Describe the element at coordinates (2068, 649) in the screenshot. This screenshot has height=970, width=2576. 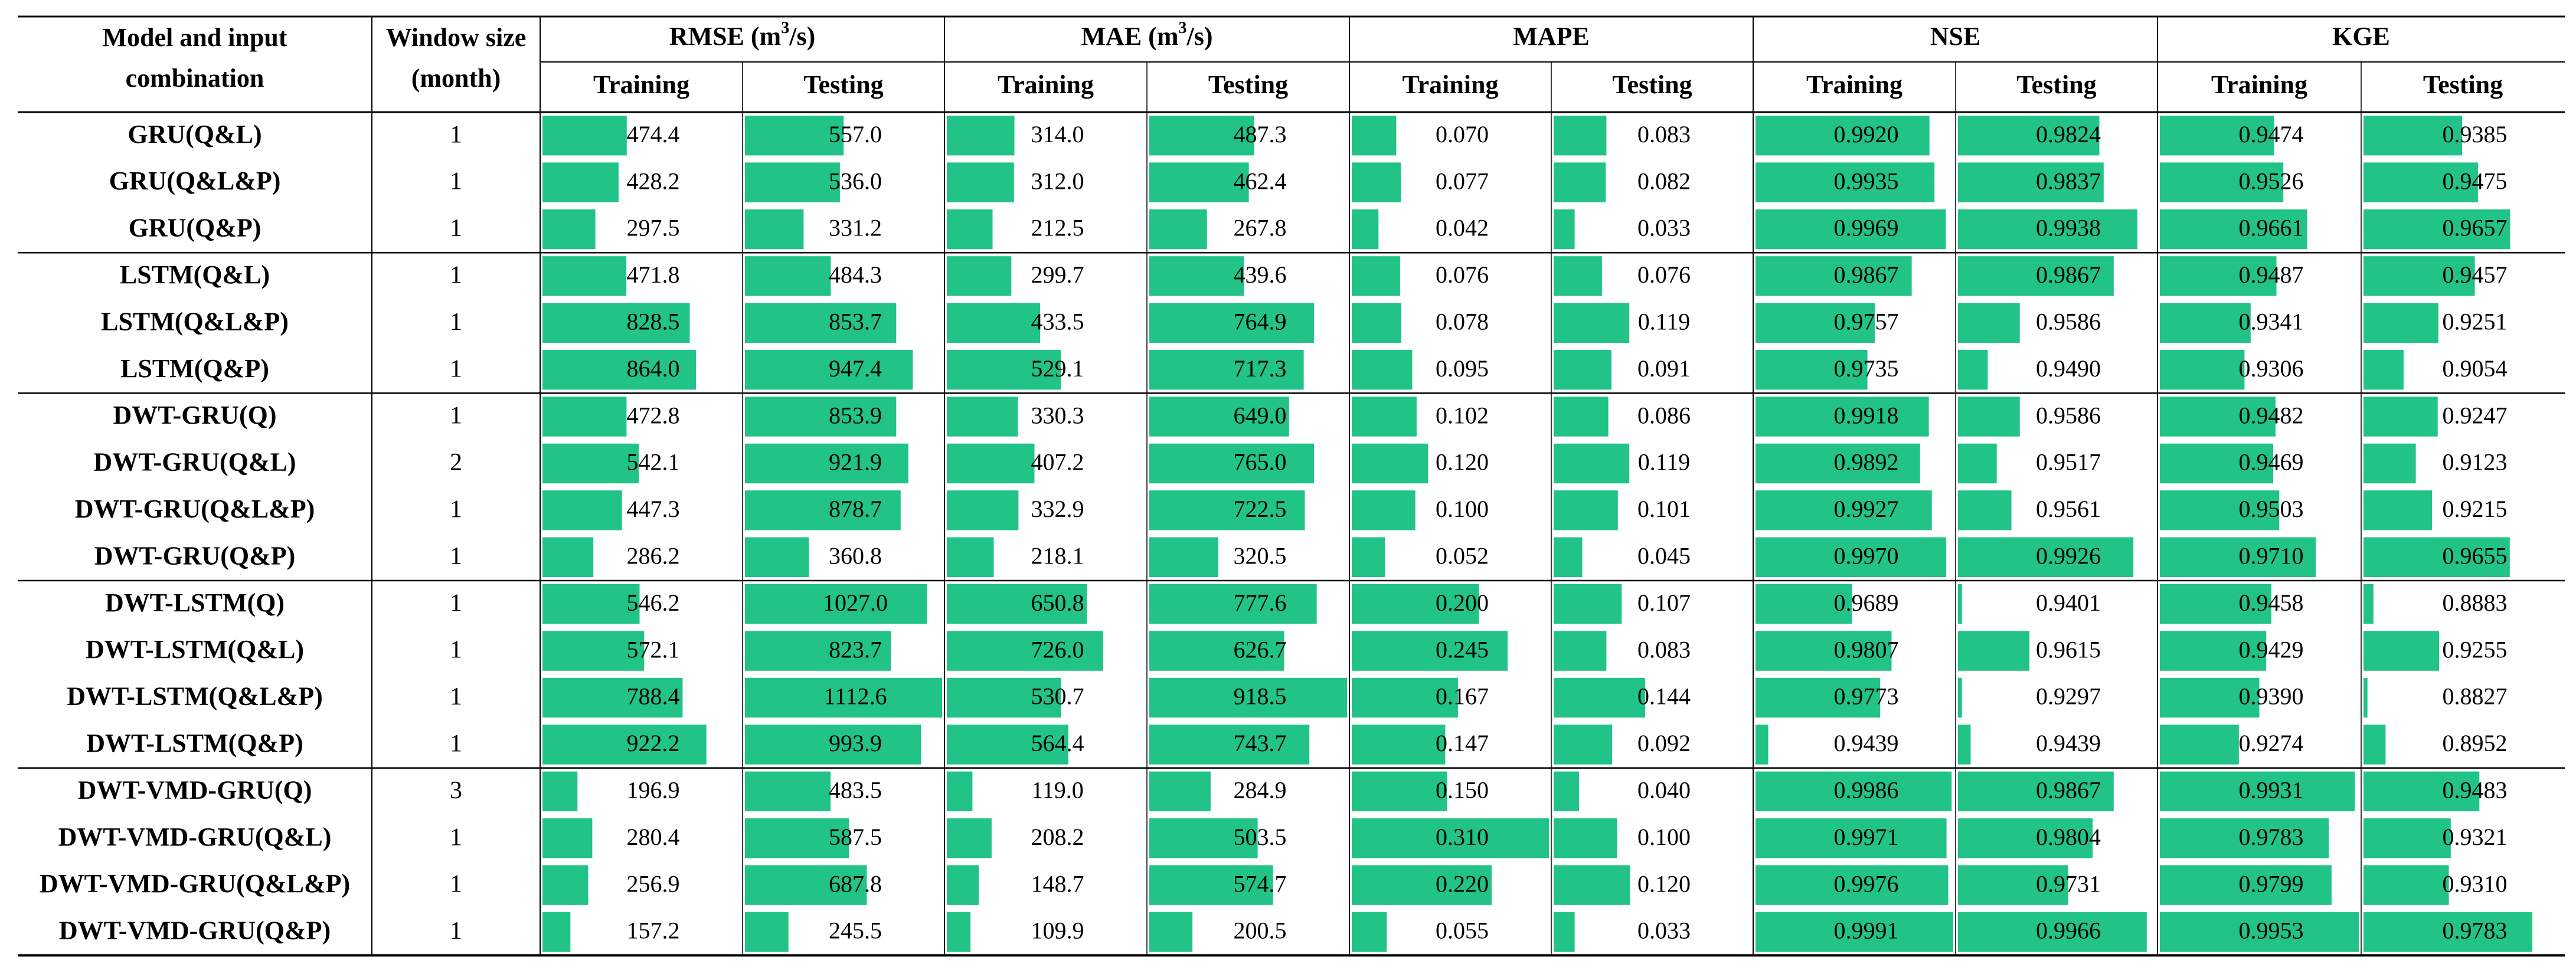
I see `data-value: 0.9615` at that location.